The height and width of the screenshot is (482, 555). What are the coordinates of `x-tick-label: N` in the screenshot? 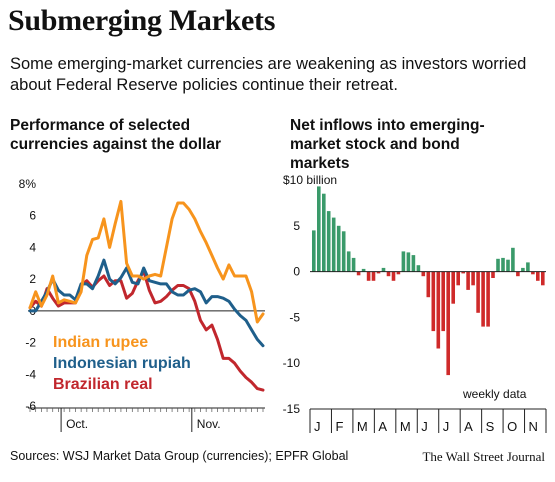 It's located at (533, 426).